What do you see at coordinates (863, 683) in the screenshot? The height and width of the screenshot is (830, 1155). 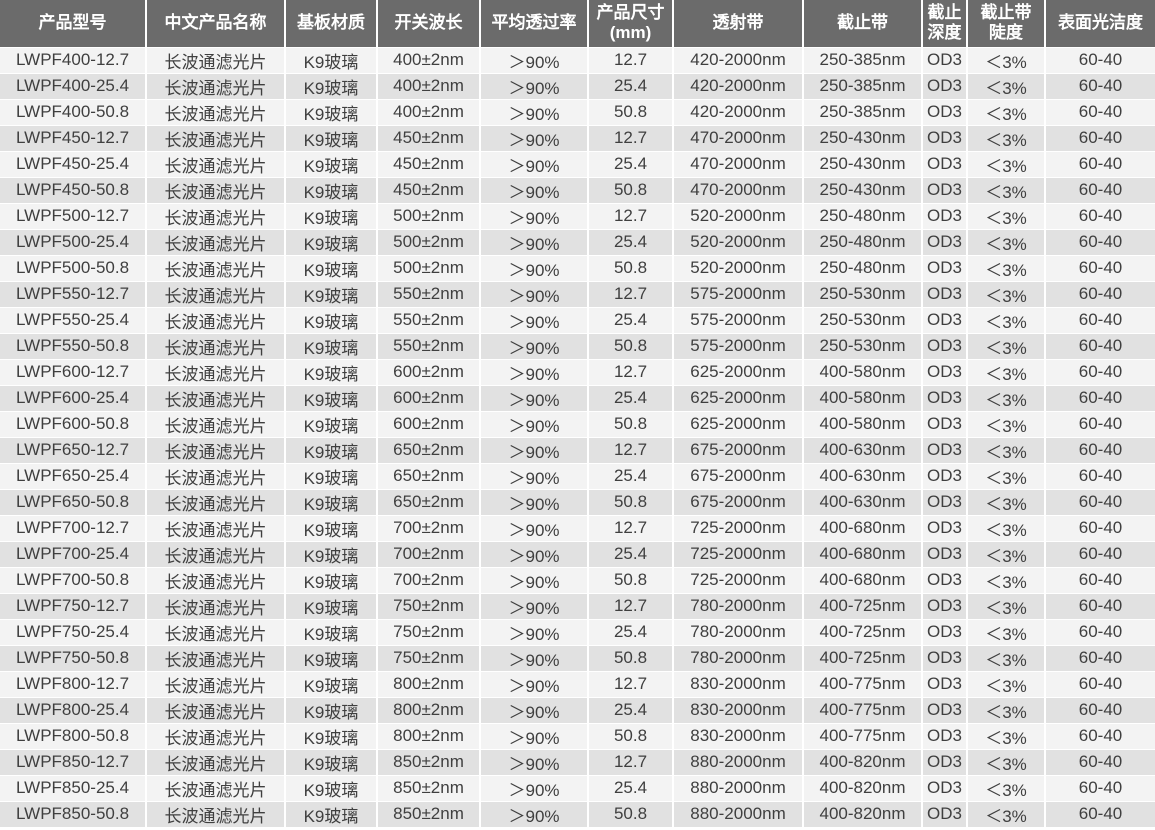 I see `cell-cutoff-band: 400-775nm` at bounding box center [863, 683].